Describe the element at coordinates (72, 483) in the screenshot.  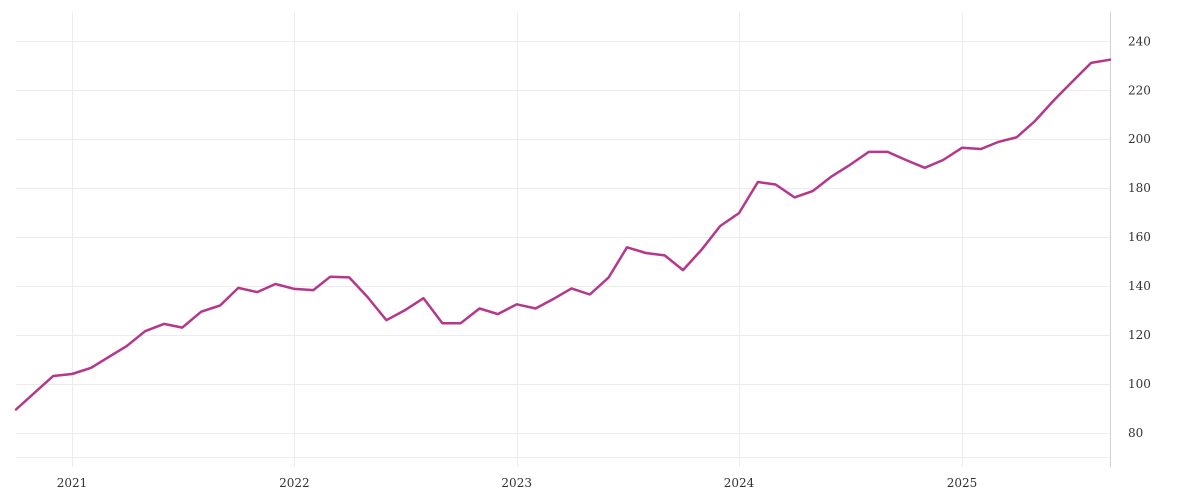
I see `x-tick-label-2021: 2021` at that location.